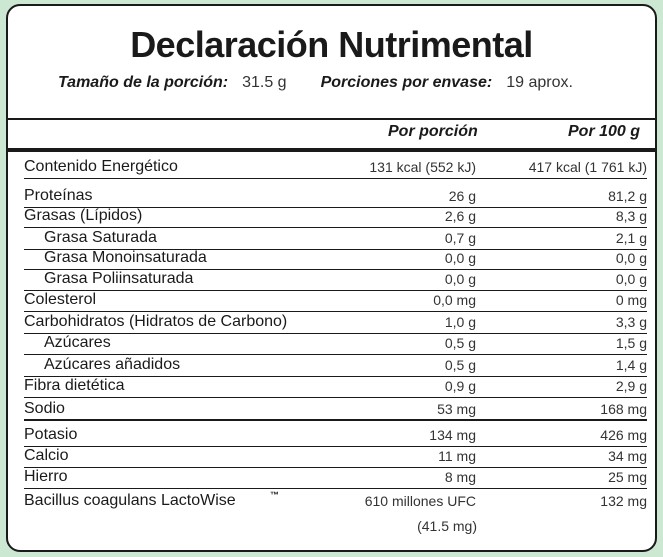 Image resolution: width=663 pixels, height=557 pixels. I want to click on table-row: Fibra dietética 0,9 g 2,9 g, so click(335, 387).